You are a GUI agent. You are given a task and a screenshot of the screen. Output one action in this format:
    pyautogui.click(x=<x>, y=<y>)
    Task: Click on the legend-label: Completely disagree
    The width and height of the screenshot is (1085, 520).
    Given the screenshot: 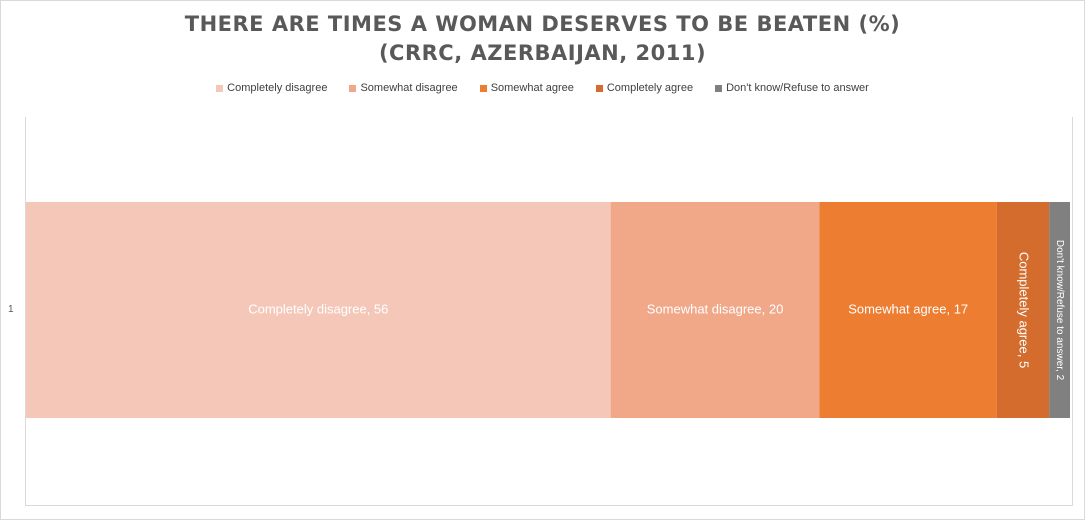 What is the action you would take?
    pyautogui.click(x=277, y=88)
    